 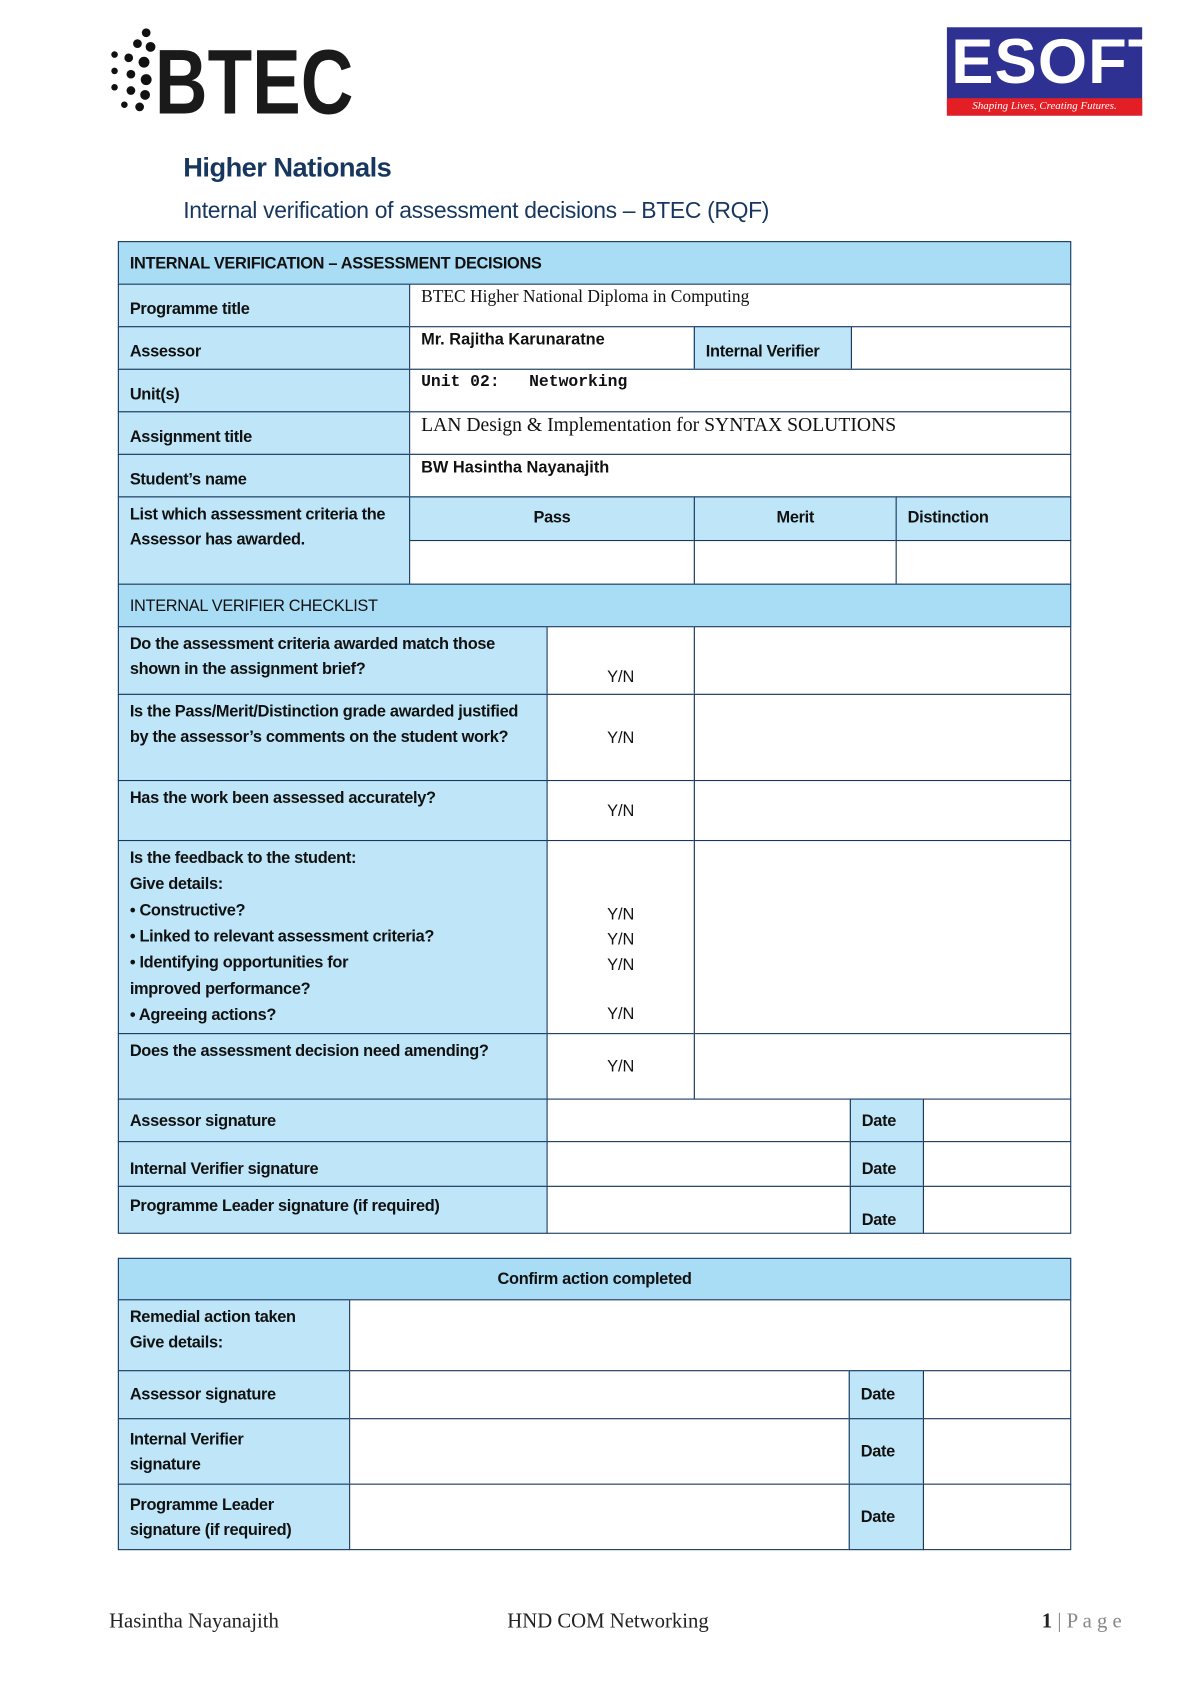 What do you see at coordinates (332, 1164) in the screenshot?
I see `iv-signature-label: Internal Verifier signature` at bounding box center [332, 1164].